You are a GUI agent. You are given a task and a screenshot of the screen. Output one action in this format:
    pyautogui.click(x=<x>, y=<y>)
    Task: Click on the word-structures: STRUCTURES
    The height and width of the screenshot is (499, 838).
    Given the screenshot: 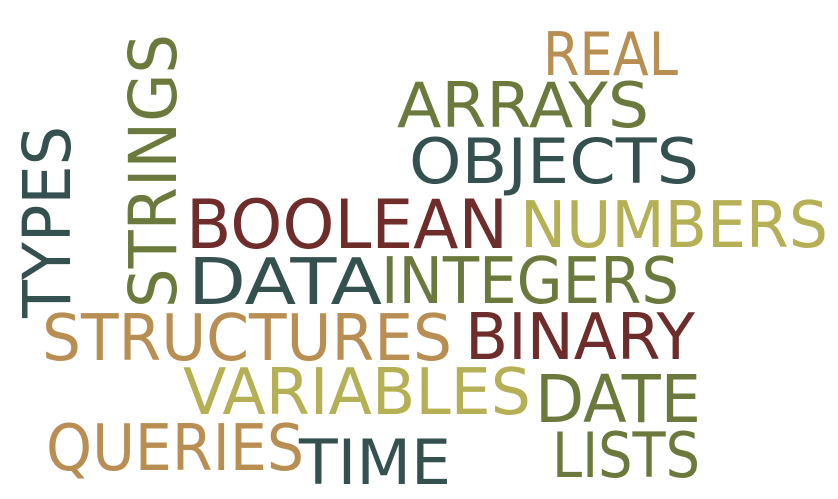 What is the action you would take?
    pyautogui.click(x=247, y=339)
    